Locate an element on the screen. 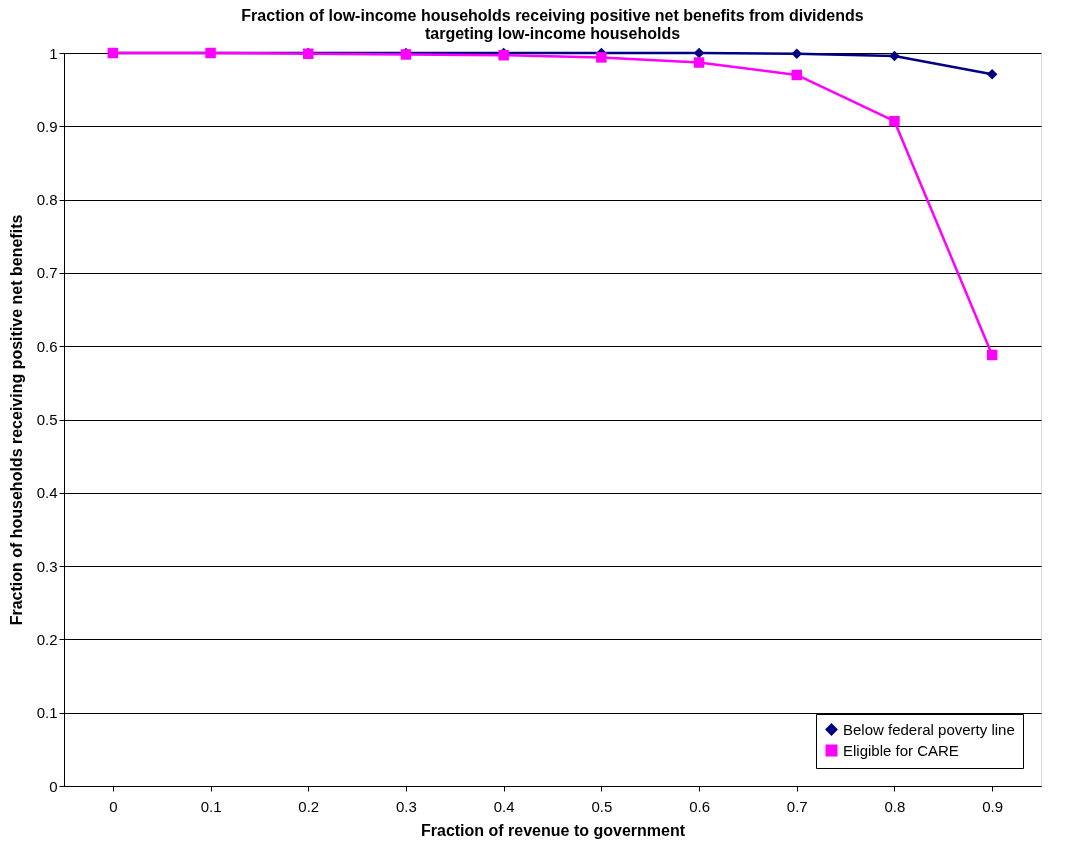 The height and width of the screenshot is (846, 1069). x-tick-label: 0.8 is located at coordinates (895, 806).